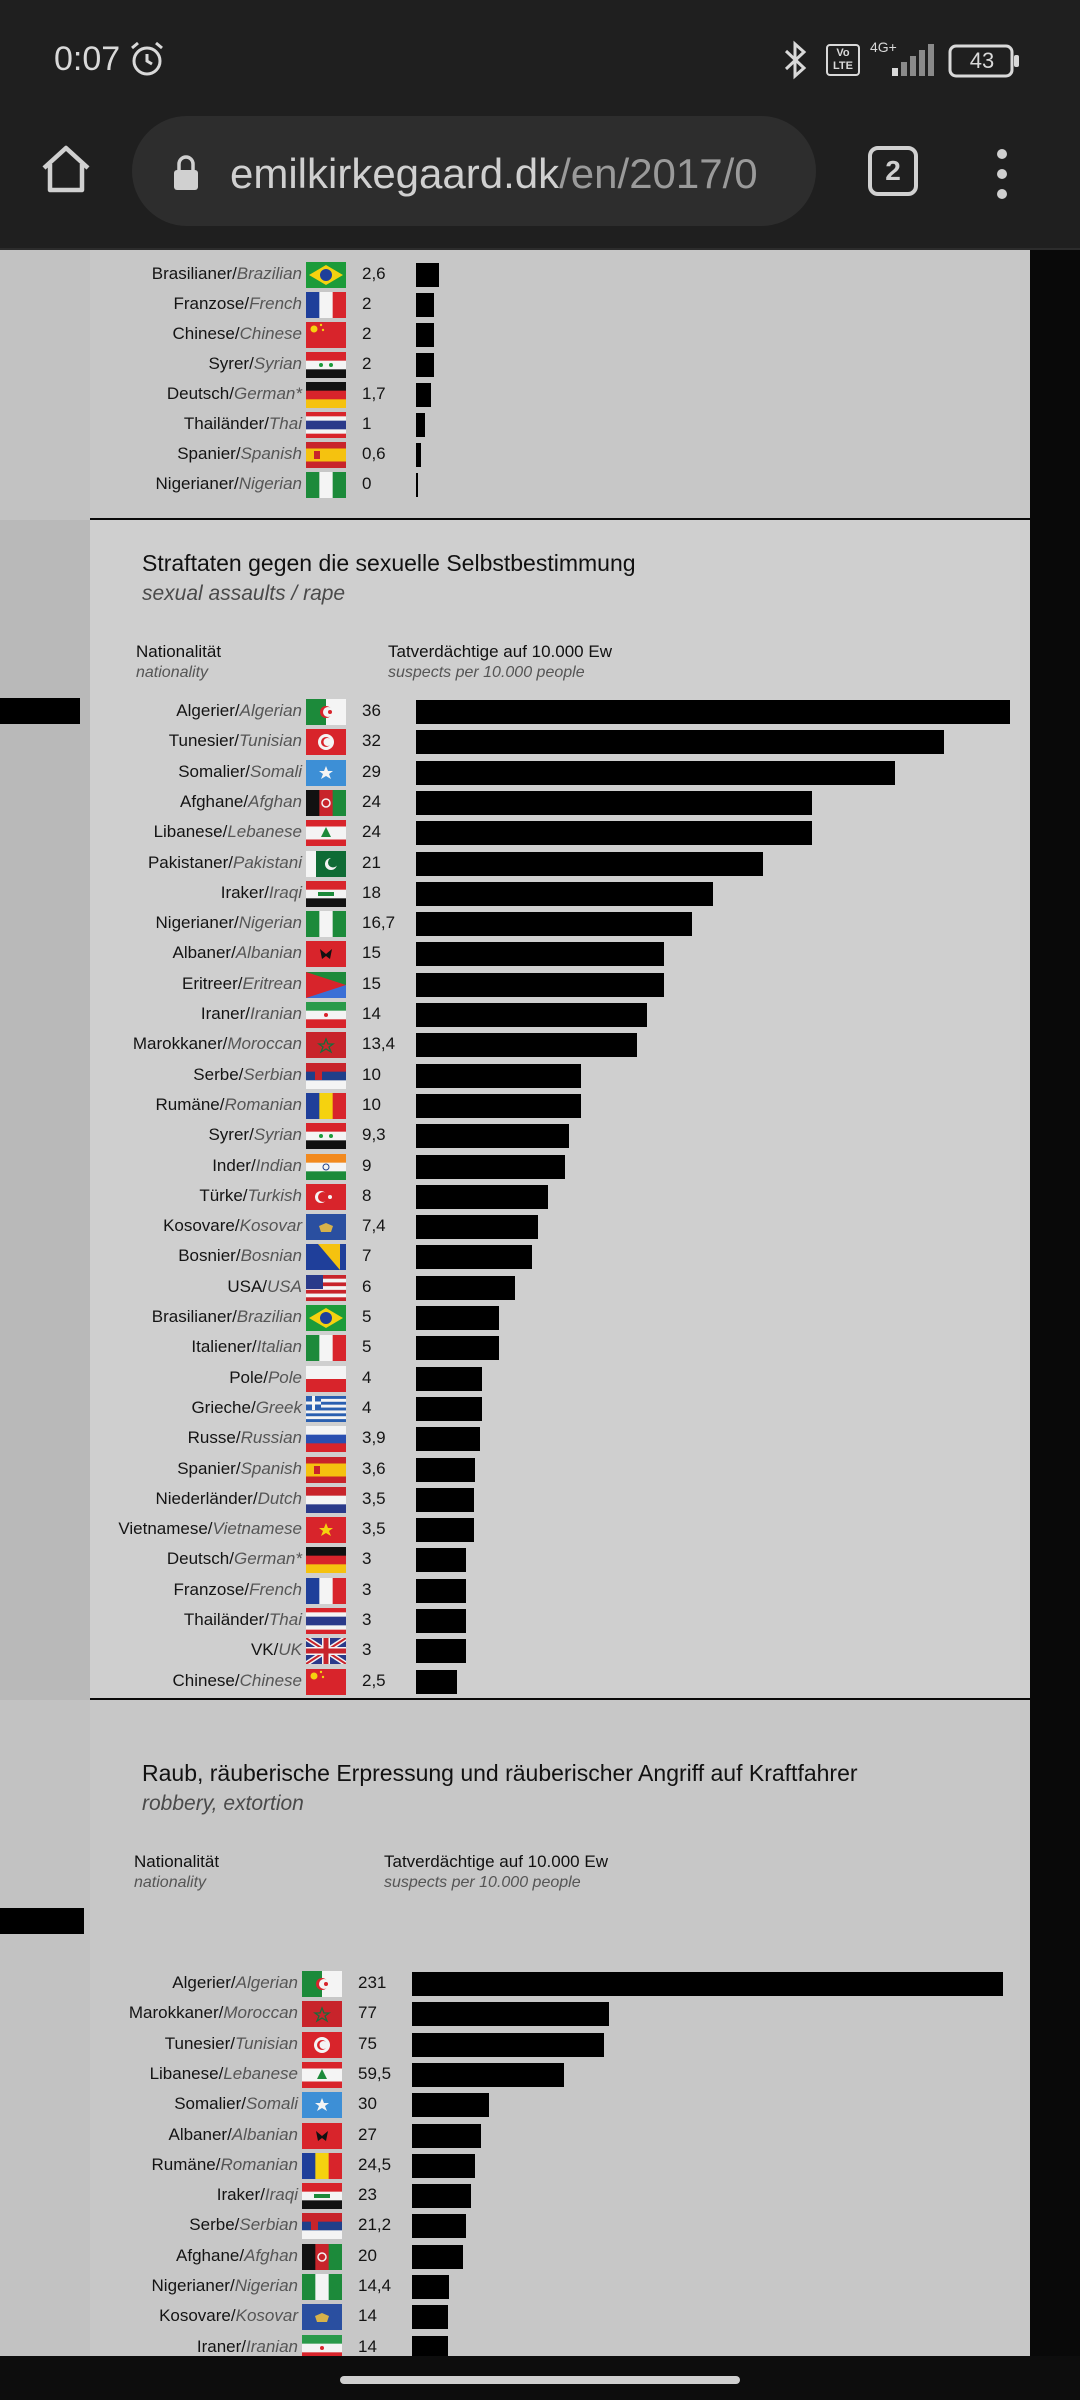 The image size is (1080, 2400). Describe the element at coordinates (1002, 174) in the screenshot. I see `more-options-icon` at that location.